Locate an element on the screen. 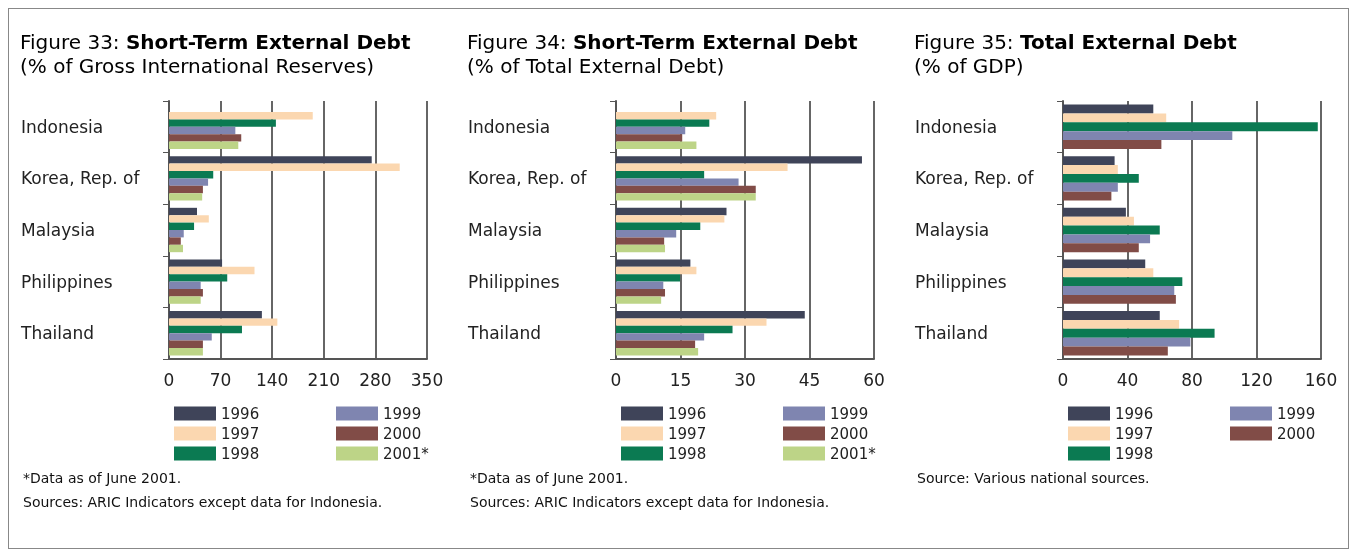  x-tick-label: 45 is located at coordinates (809, 379).